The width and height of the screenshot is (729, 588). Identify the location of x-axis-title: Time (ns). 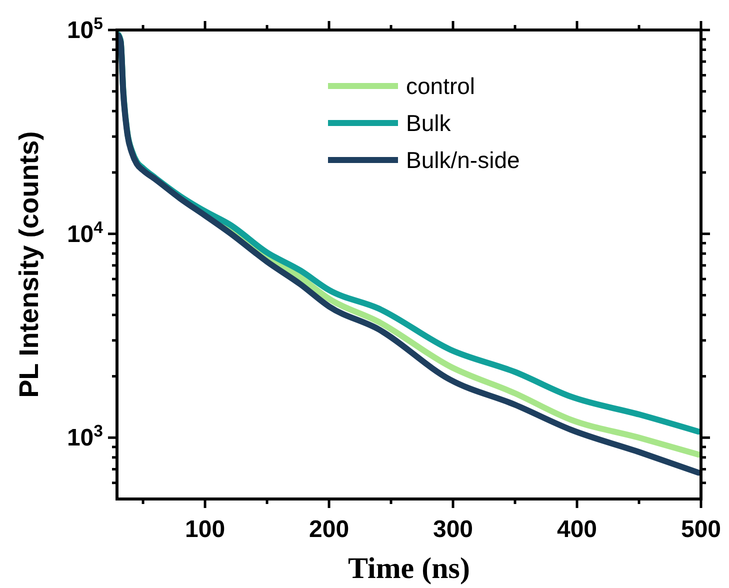
(409, 568).